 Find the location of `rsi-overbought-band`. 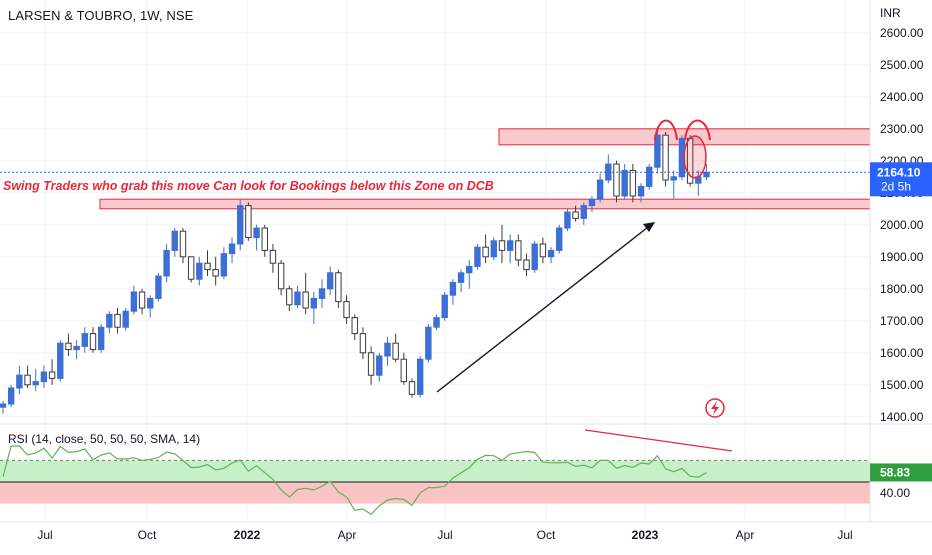

rsi-overbought-band is located at coordinates (435, 471).